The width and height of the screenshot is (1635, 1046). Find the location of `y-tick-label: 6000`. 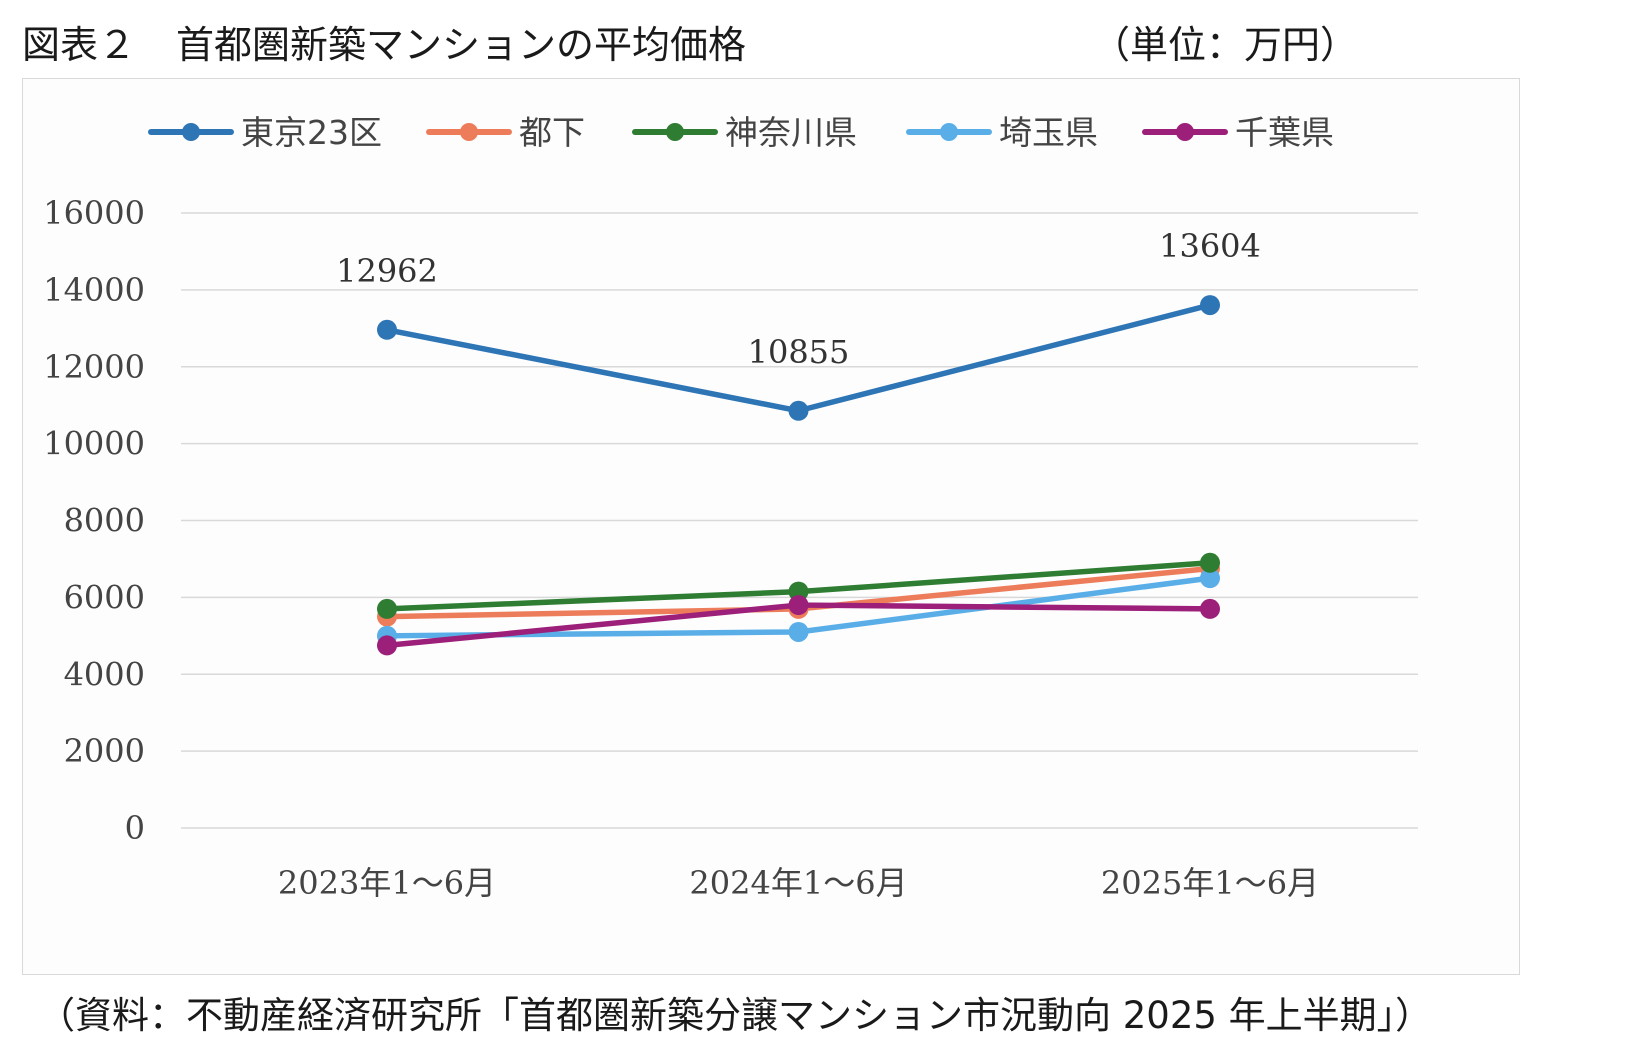

y-tick-label: 6000 is located at coordinates (104, 597).